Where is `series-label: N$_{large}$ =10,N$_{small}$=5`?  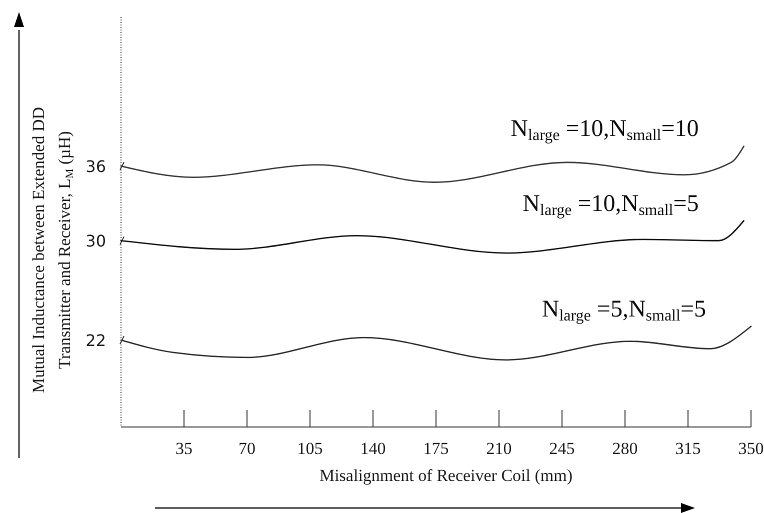 series-label: N$_{large}$ =10,N$_{small}$=5 is located at coordinates (610, 204).